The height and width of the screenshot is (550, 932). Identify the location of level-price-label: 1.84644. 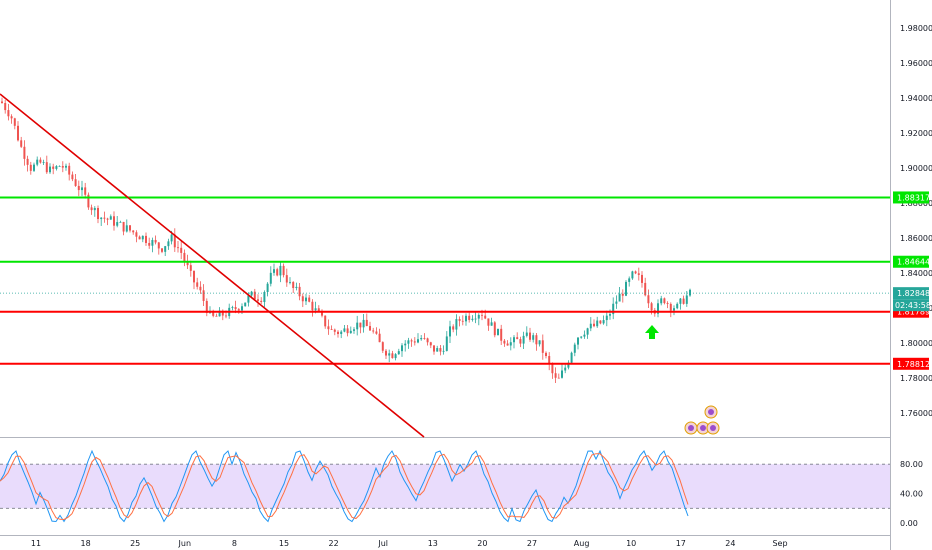
(911, 261).